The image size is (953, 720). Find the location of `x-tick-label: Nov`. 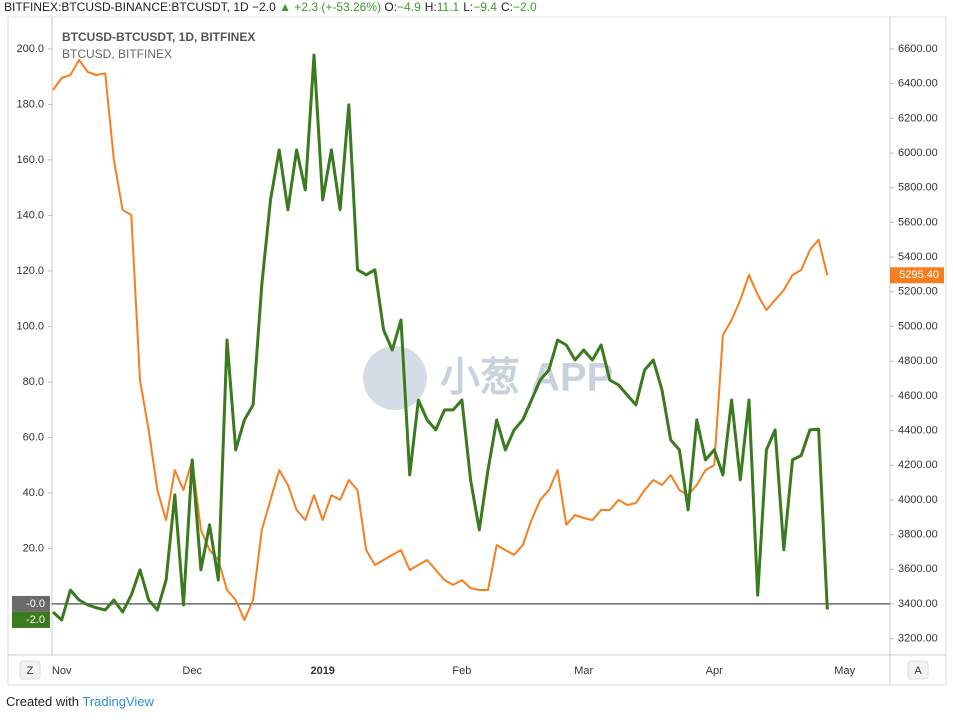

x-tick-label: Nov is located at coordinates (62, 671).